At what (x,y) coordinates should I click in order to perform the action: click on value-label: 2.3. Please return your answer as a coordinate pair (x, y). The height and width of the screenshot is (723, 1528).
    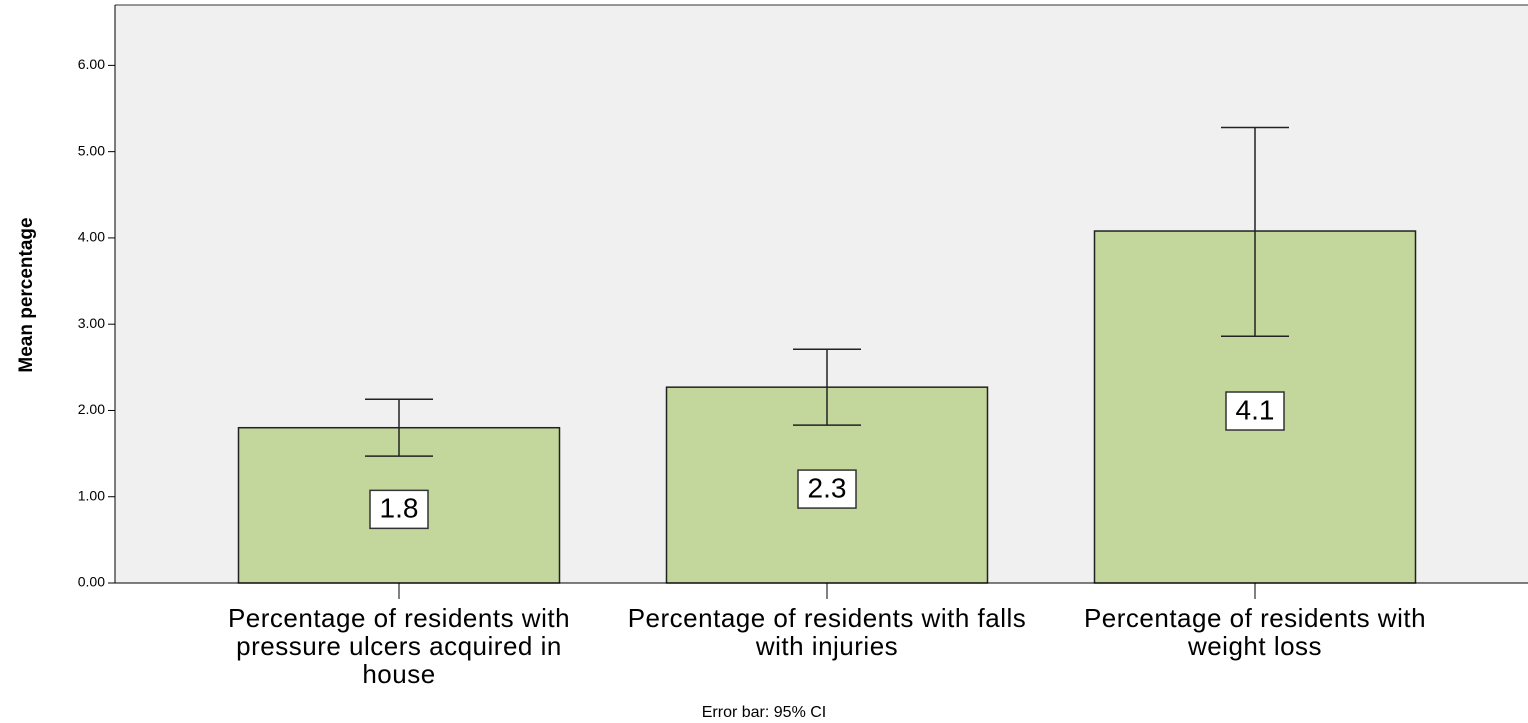
    Looking at the image, I should click on (827, 487).